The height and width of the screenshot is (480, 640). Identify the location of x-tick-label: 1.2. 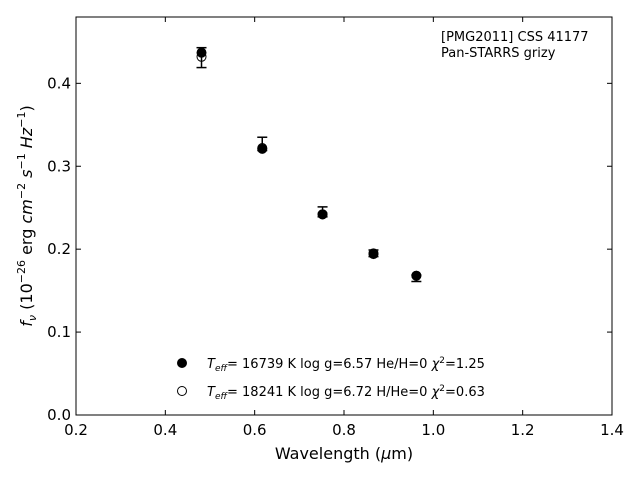
(523, 430).